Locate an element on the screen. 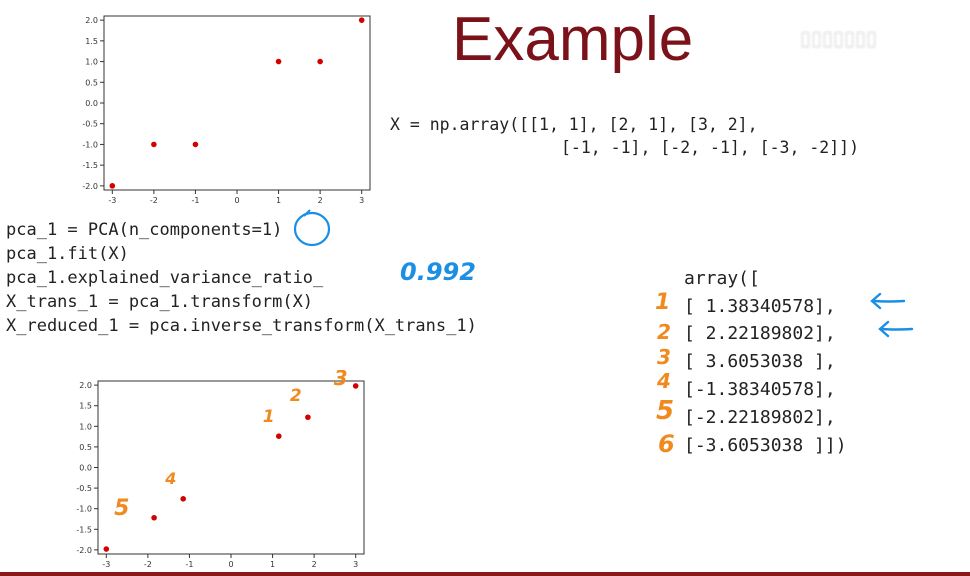  array-row: [ 3.6053038 ], is located at coordinates (760, 361).